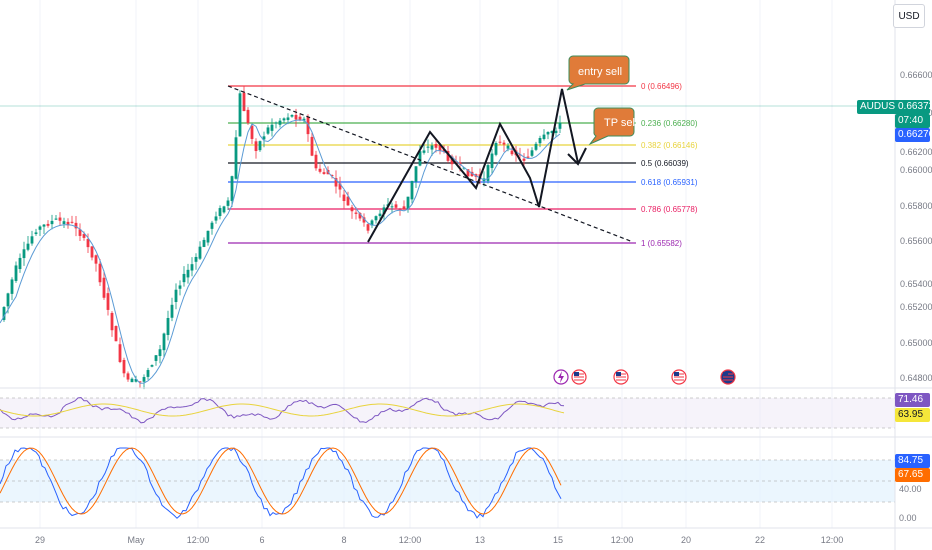 The image size is (932, 550). I want to click on au-flag-icon, so click(728, 377).